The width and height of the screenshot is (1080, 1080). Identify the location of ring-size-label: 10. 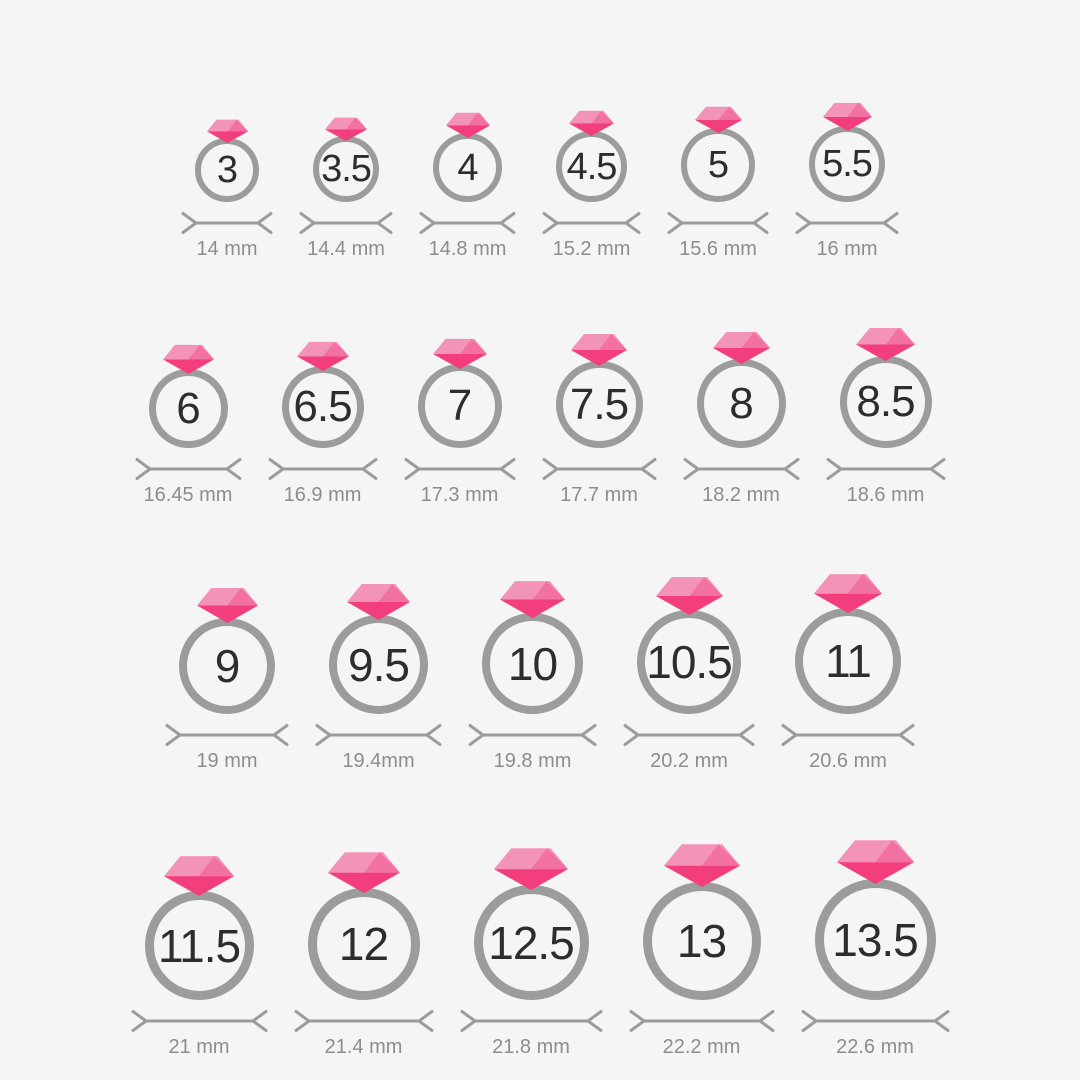
(532, 663).